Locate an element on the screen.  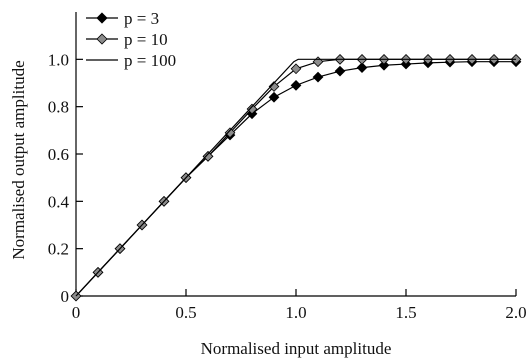
x-tick-label: 1.5 is located at coordinates (405, 312).